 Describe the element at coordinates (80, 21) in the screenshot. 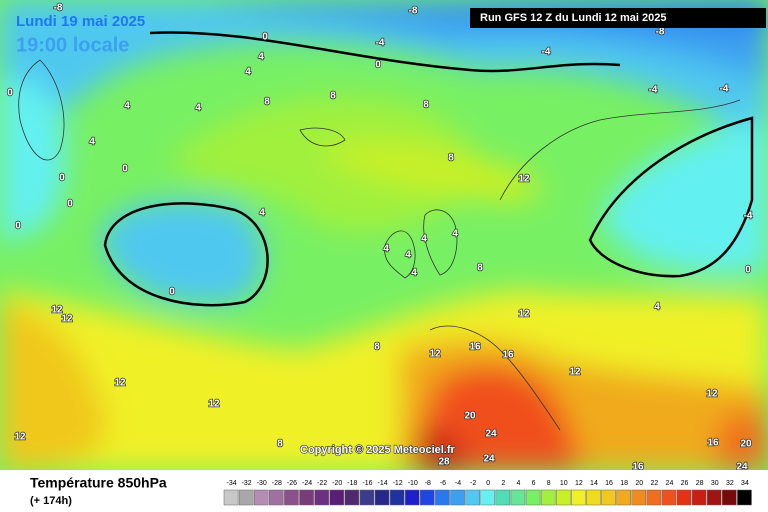

I see `valid-date: Lundi 19 mai 2025` at that location.